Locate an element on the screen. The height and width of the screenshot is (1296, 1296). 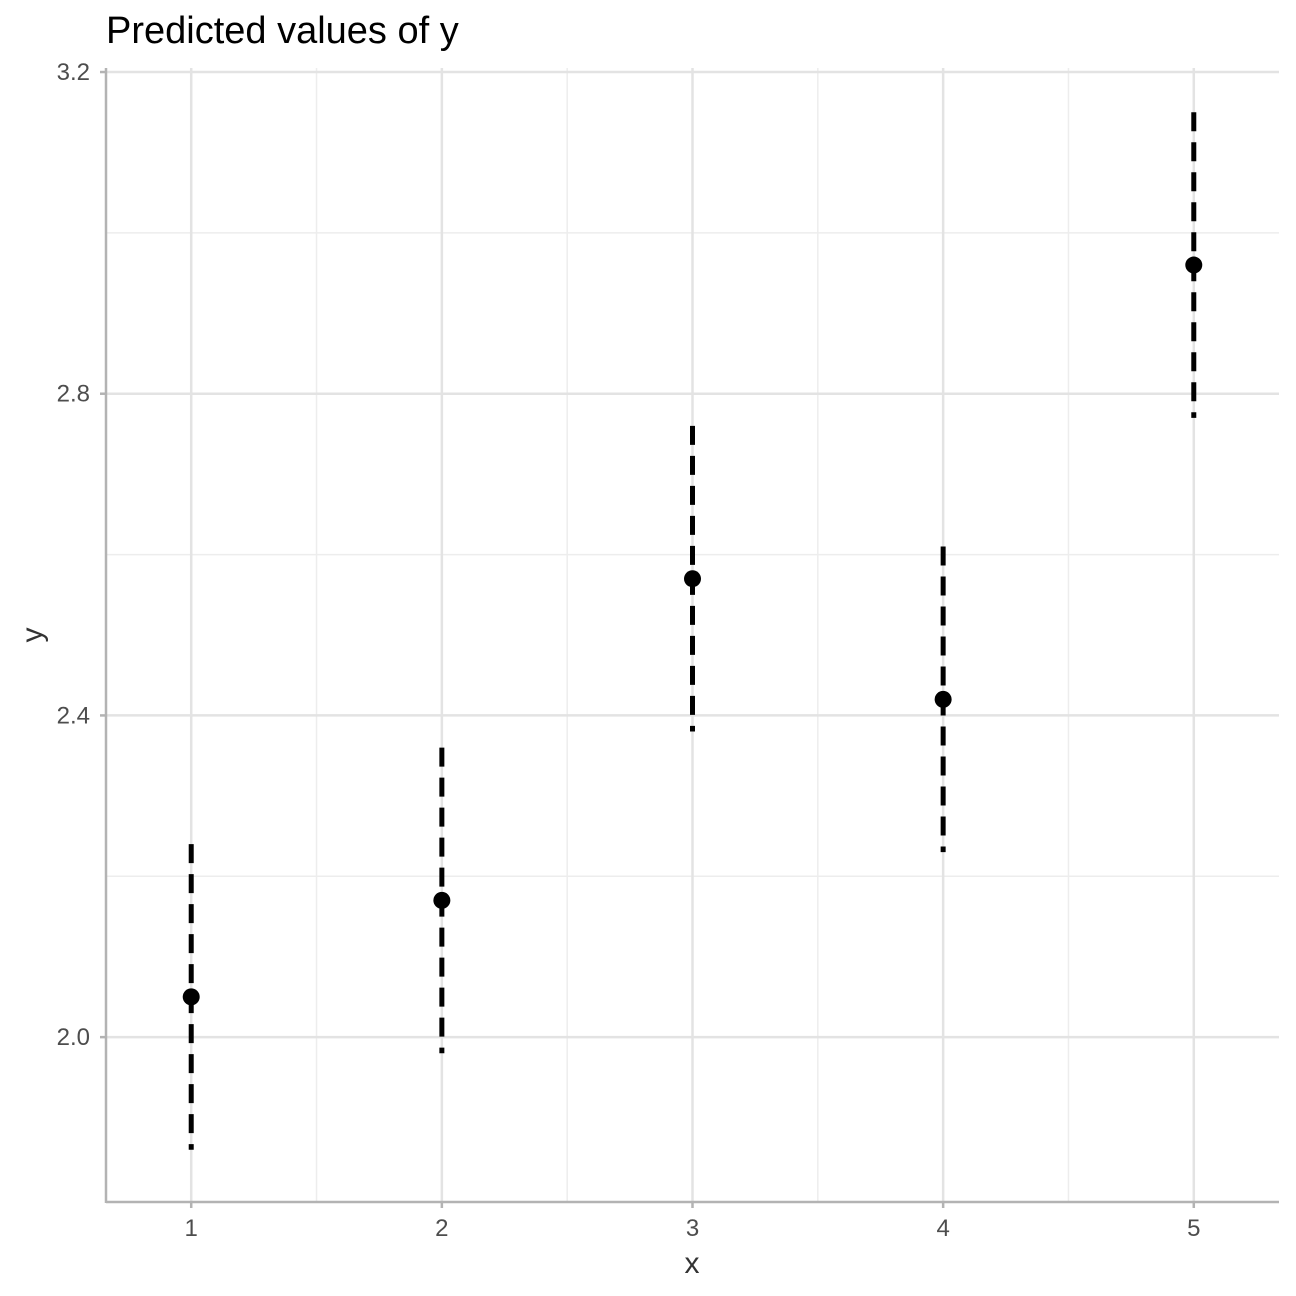
x-axis-title: x is located at coordinates (692, 1263).